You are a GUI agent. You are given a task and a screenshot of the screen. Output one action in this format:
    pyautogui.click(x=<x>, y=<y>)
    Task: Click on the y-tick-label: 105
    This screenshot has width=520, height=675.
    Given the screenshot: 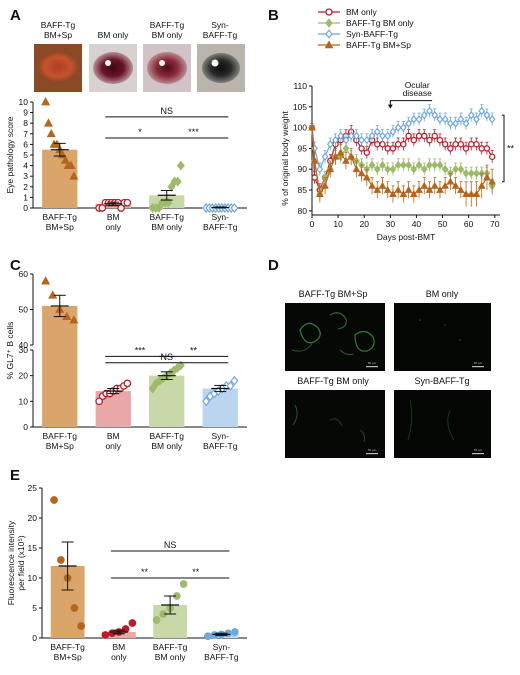 What is the action you would take?
    pyautogui.click(x=300, y=107)
    